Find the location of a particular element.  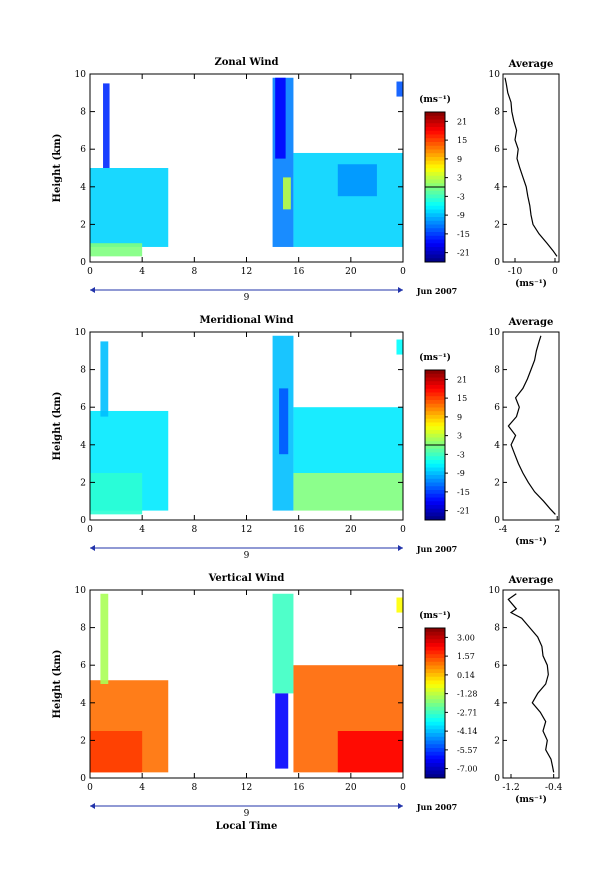

colorbar-tick-label: 9 is located at coordinates (459, 159).